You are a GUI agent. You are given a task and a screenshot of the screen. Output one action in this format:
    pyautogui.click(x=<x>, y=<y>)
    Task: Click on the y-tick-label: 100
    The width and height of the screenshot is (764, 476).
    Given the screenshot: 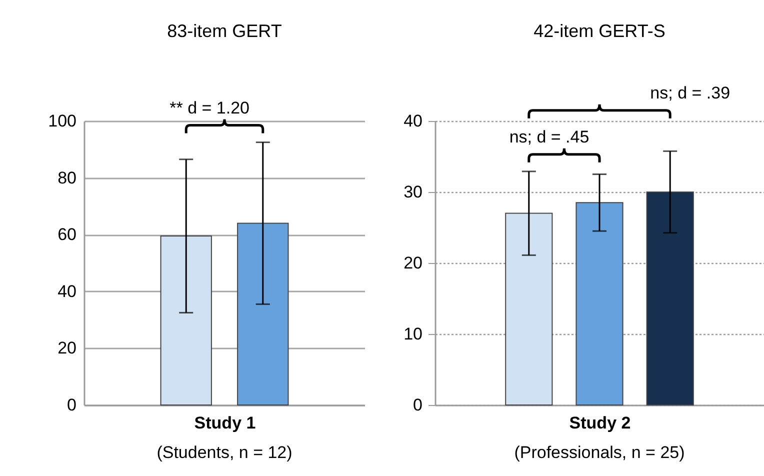 What is the action you would take?
    pyautogui.click(x=62, y=121)
    